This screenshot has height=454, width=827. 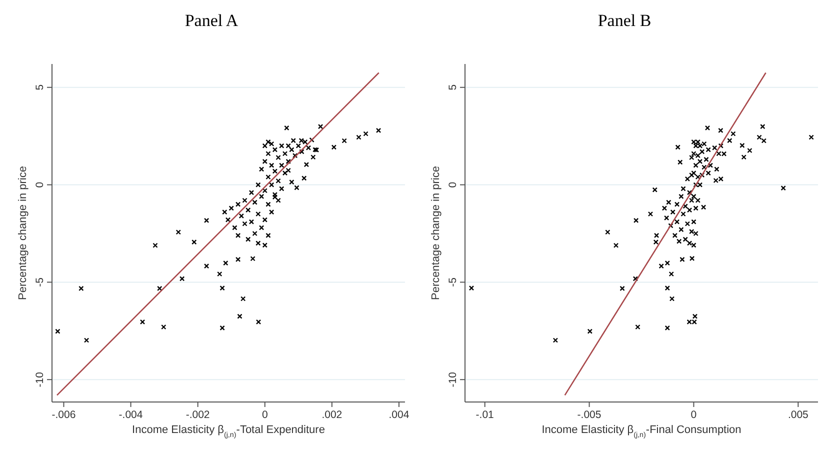 What do you see at coordinates (332, 415) in the screenshot?
I see `x-tick-label: .002` at bounding box center [332, 415].